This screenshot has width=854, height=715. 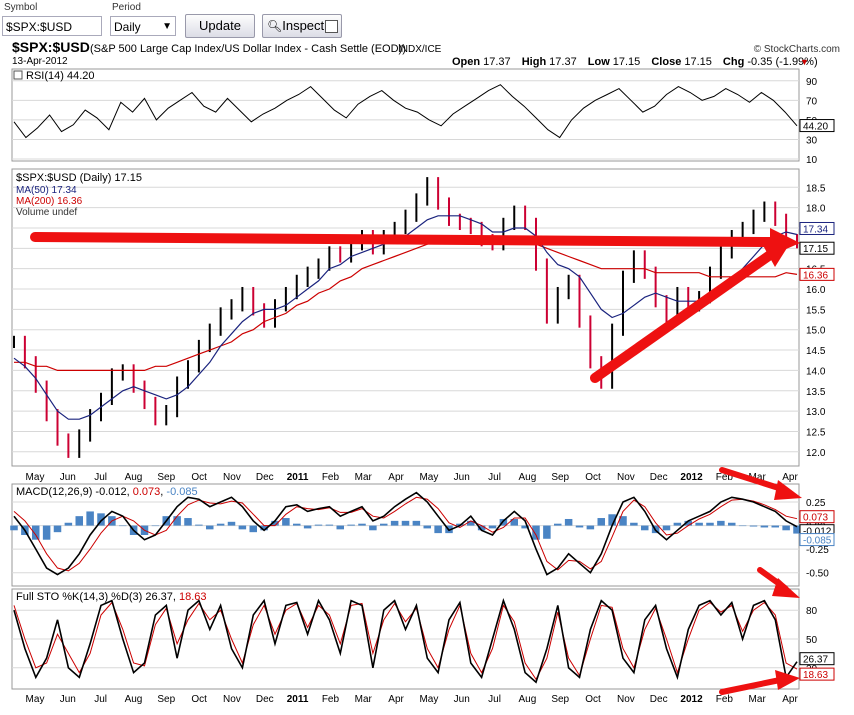 What do you see at coordinates (18, 75) in the screenshot?
I see `rsi-legend-swatch` at bounding box center [18, 75].